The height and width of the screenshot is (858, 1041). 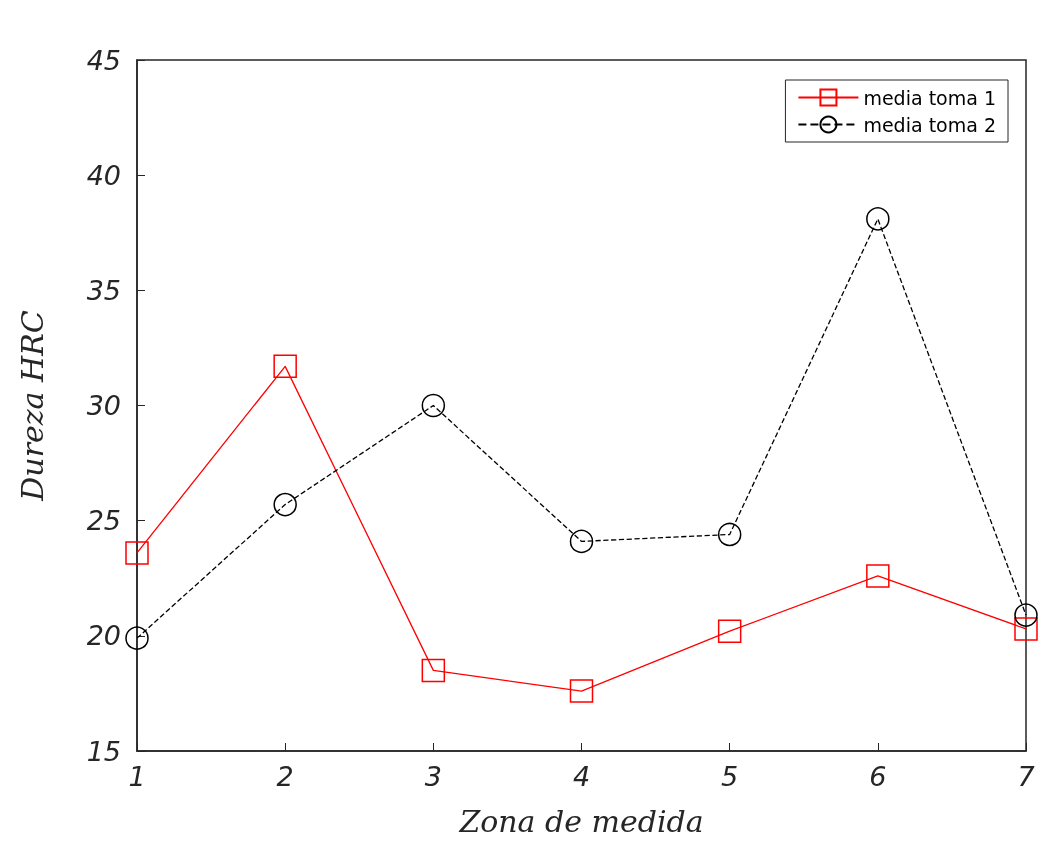 I want to click on y-tick-label: 30, so click(x=103, y=405).